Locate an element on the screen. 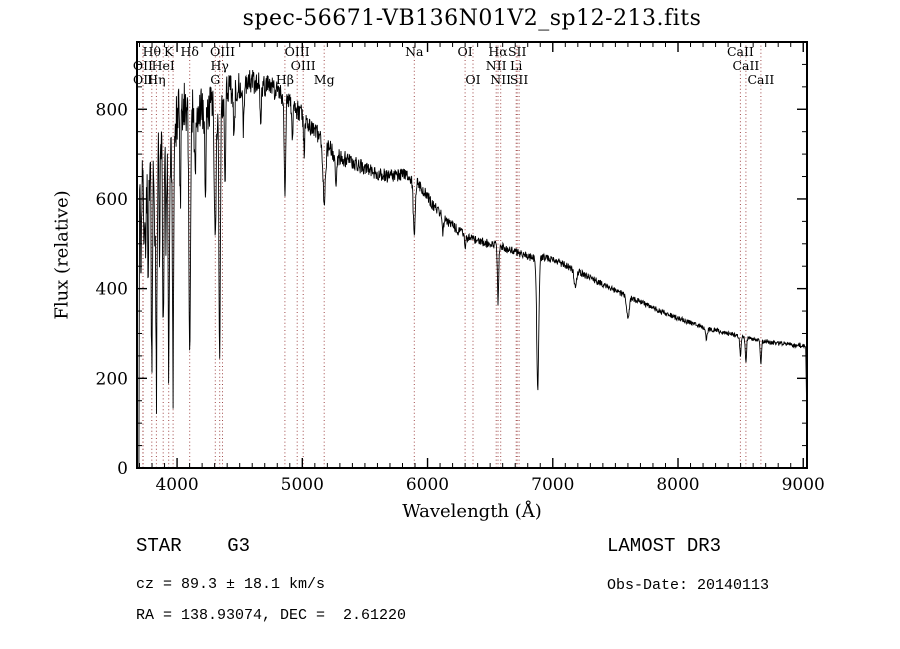  x-axis-label: Wavelength (Å) is located at coordinates (472, 511).